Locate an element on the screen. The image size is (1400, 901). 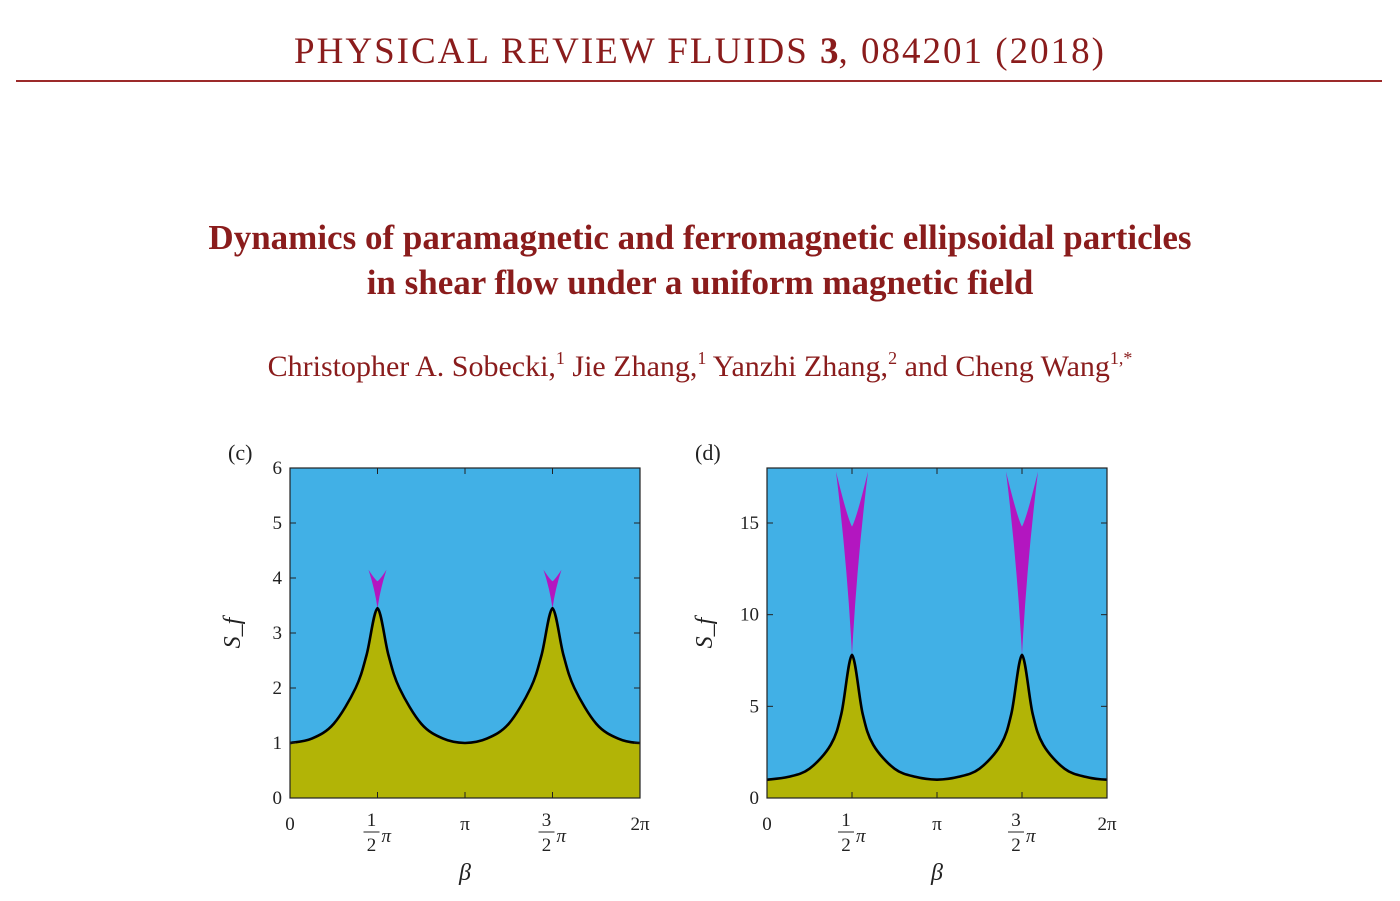
y-tick-label: 6 is located at coordinates (278, 468).